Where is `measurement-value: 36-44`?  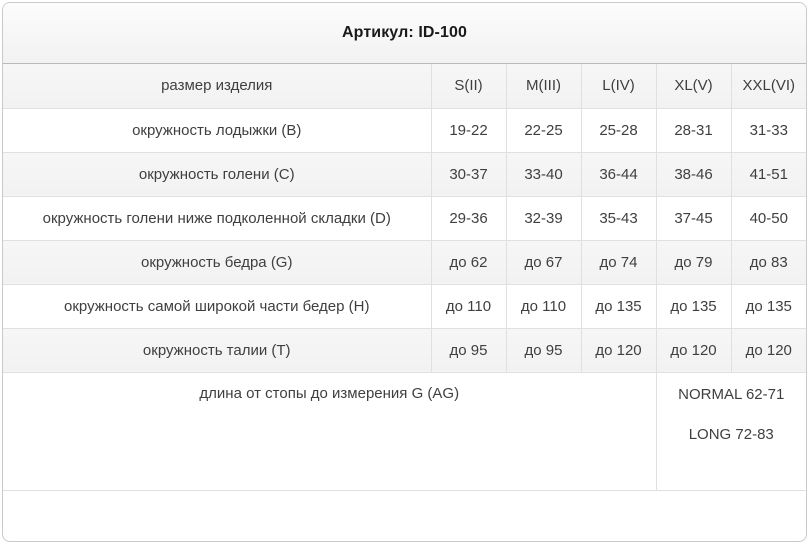
measurement-value: 36-44 is located at coordinates (618, 174).